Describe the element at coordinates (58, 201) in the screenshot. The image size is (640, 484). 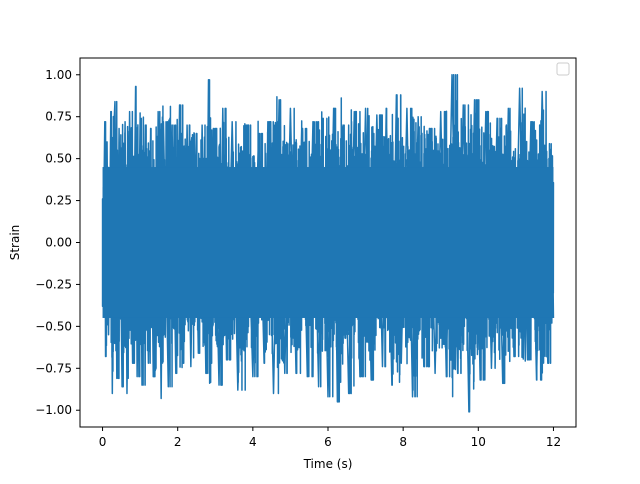
I see `y-tick-label: 0.25` at that location.